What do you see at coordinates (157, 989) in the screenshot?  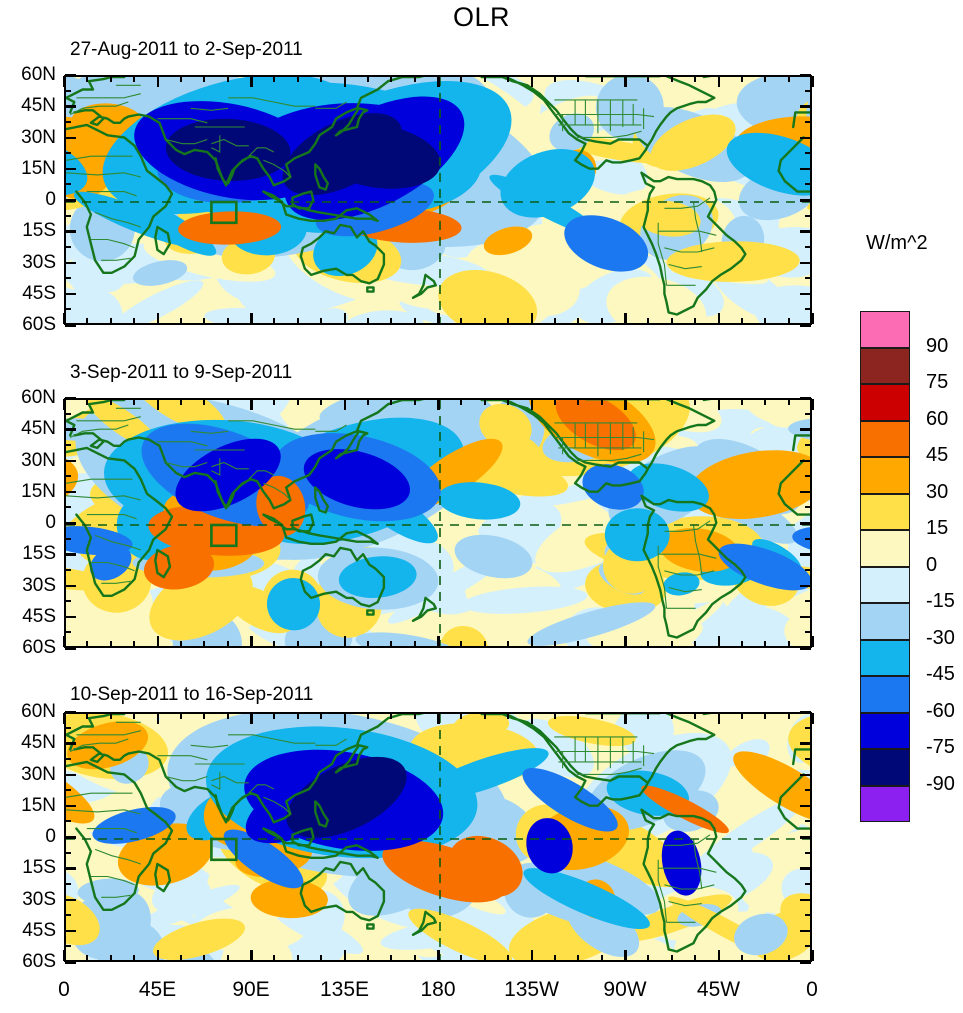 I see `lon-tick-label: 45E` at bounding box center [157, 989].